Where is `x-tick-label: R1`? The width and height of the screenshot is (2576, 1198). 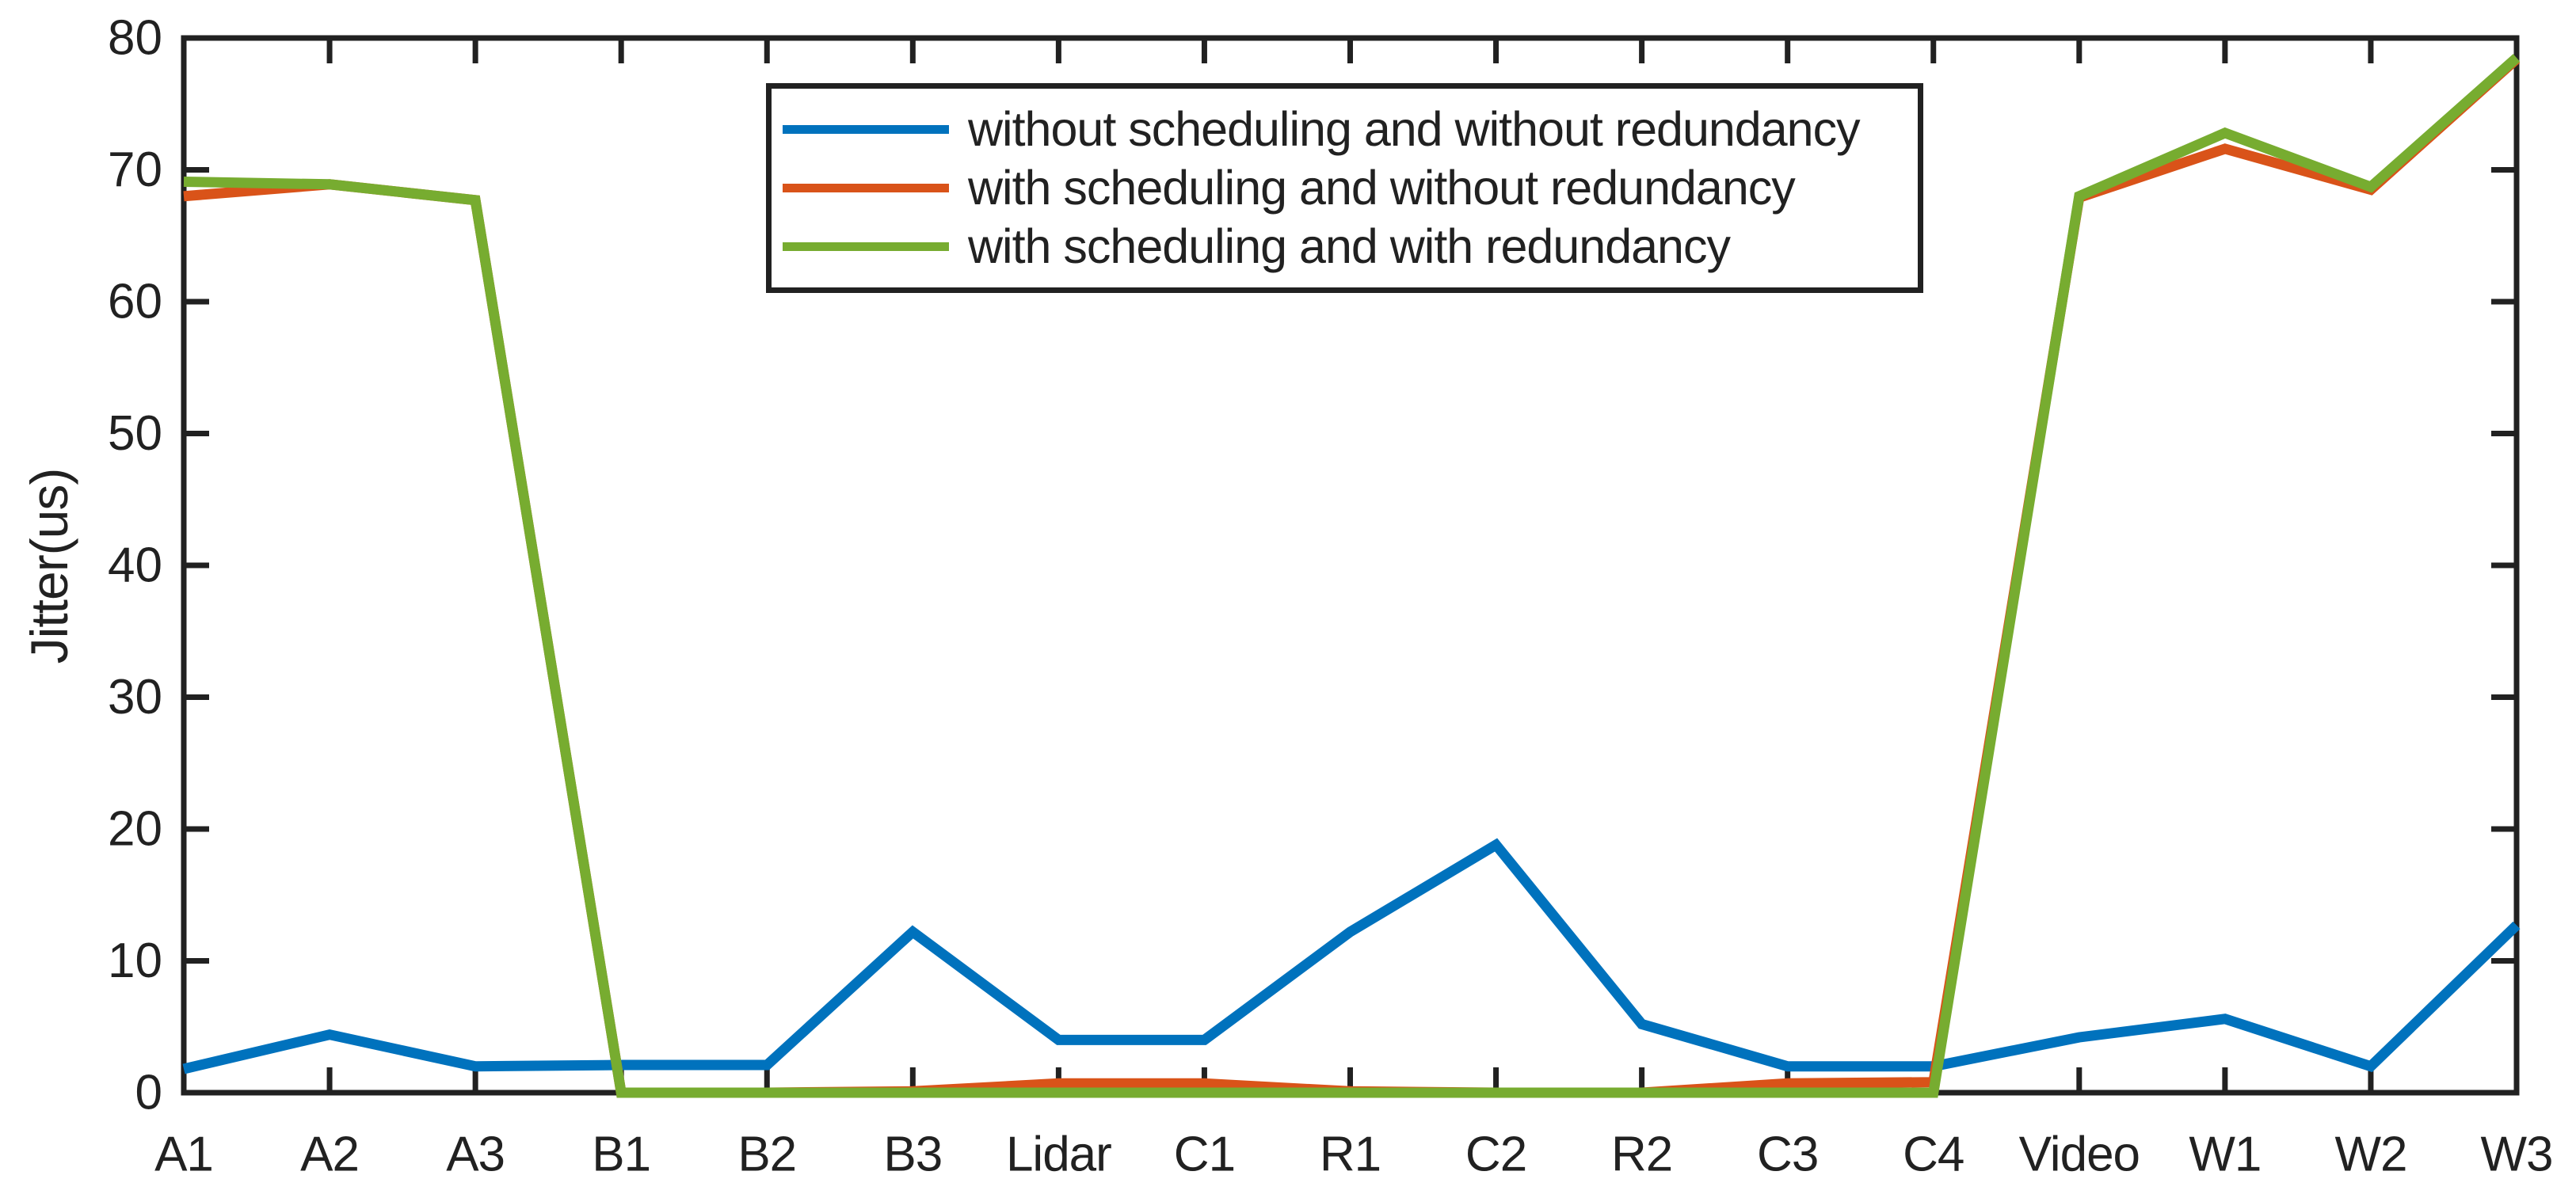 x-tick-label: R1 is located at coordinates (1351, 1155).